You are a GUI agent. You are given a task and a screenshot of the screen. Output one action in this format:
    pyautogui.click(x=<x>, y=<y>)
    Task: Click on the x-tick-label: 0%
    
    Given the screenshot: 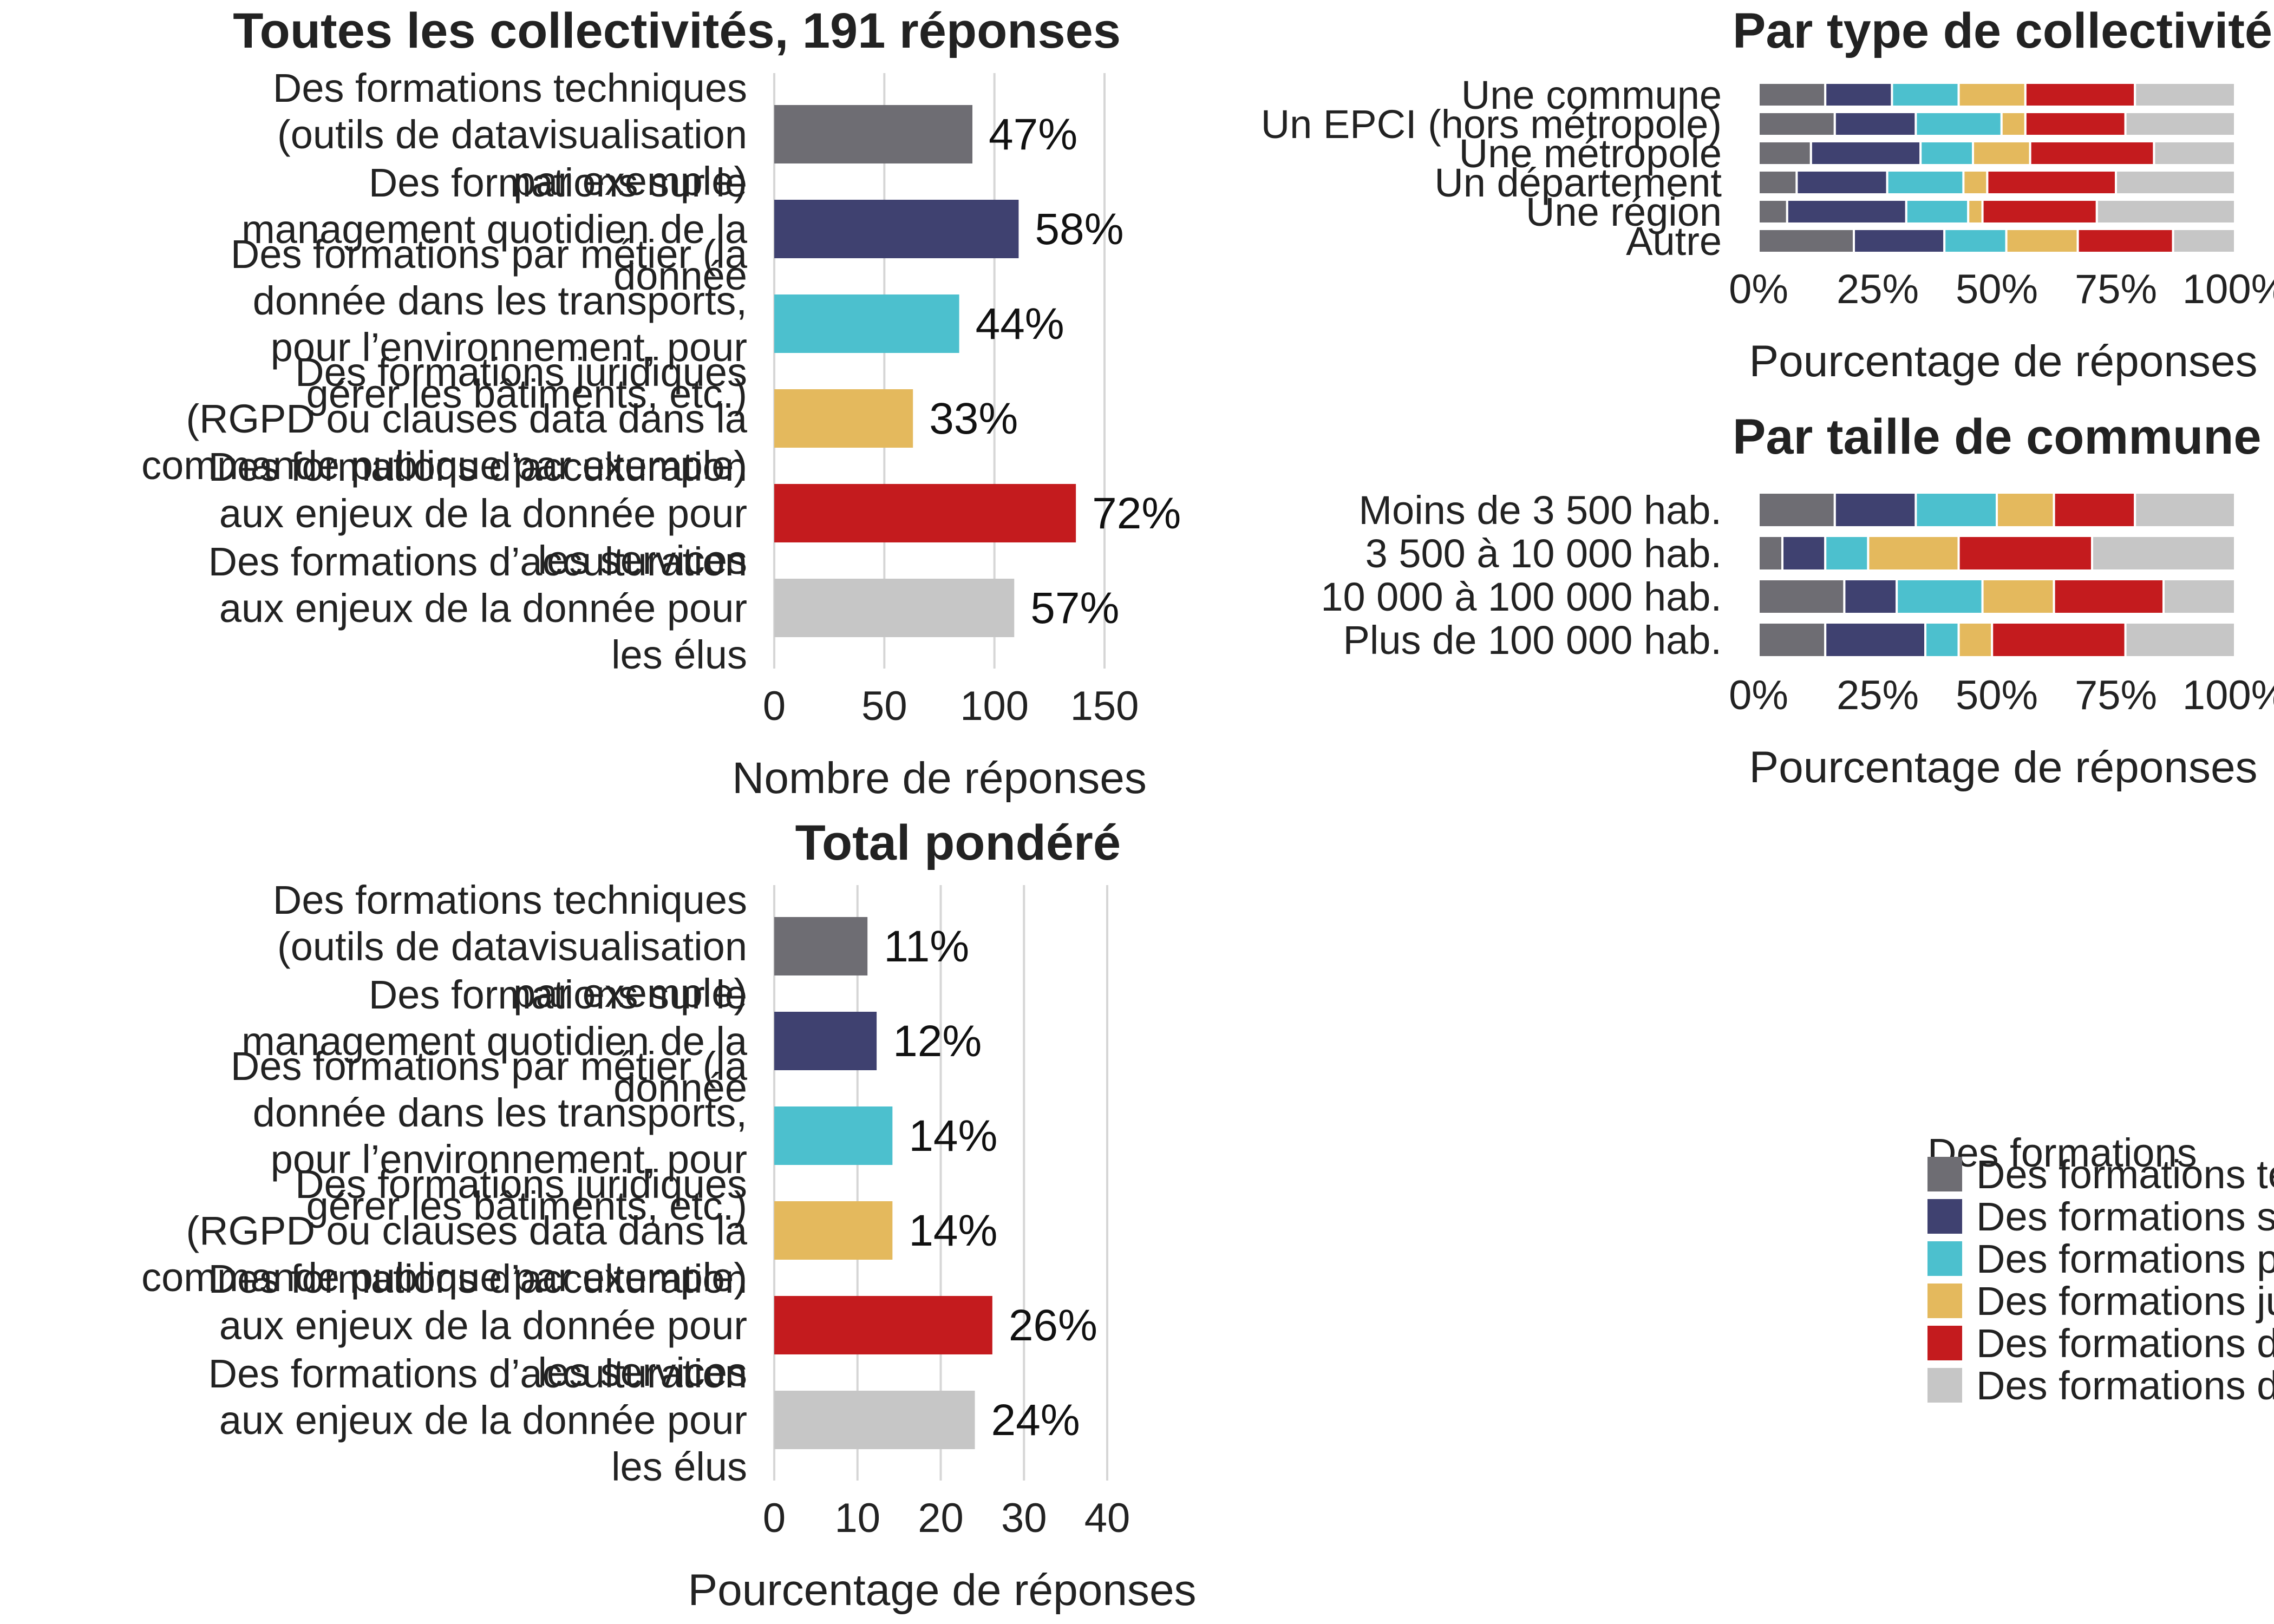 What is the action you would take?
    pyautogui.click(x=1759, y=289)
    